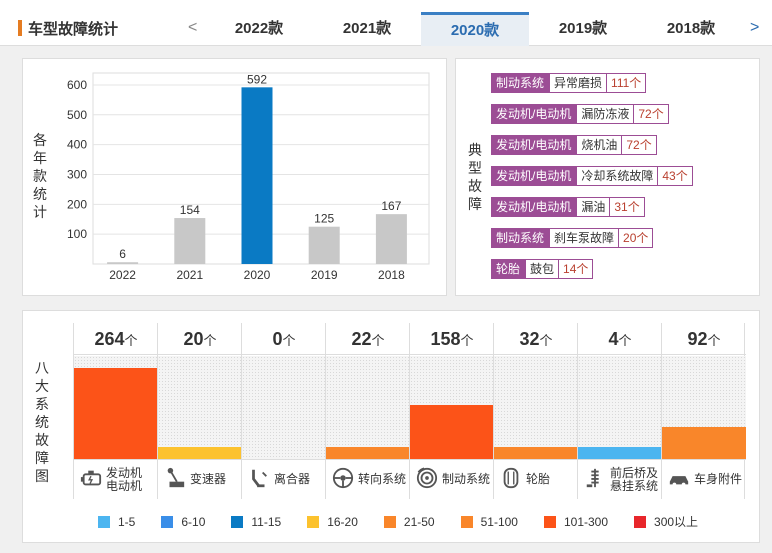  I want to click on system-count: 0个, so click(284, 339).